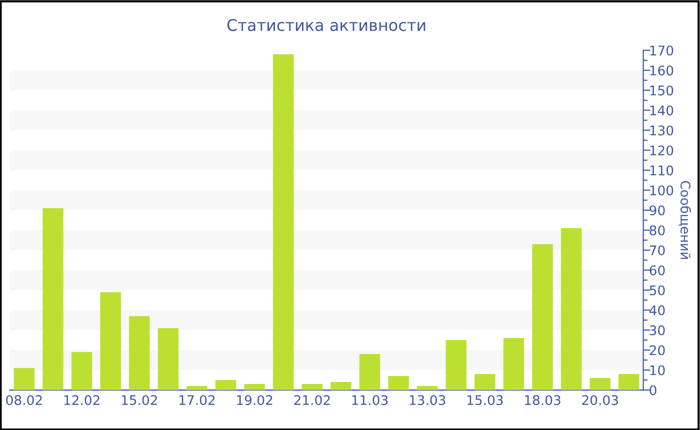  I want to click on x-tick-label: 17.02, so click(197, 400).